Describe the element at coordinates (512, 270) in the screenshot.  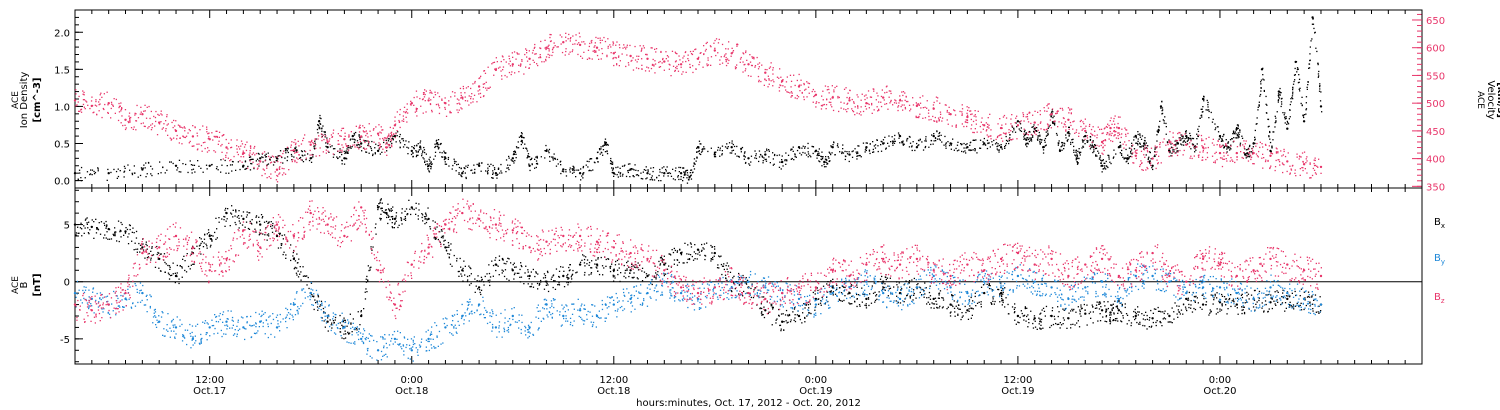
I see `bx-point` at that location.